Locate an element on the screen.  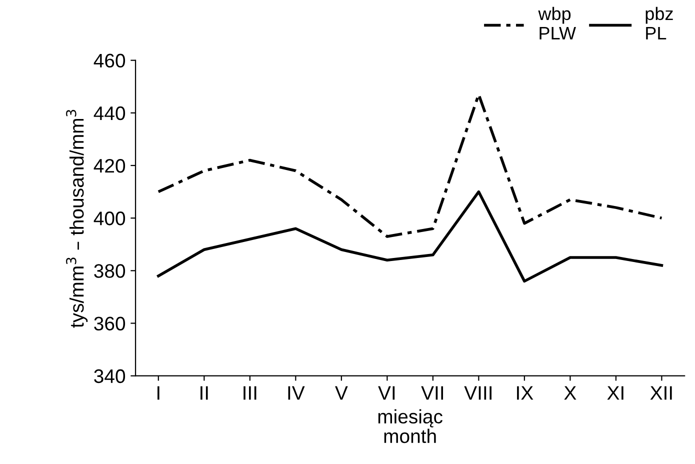
x-axis-title: miesiąc month is located at coordinates (410, 426).